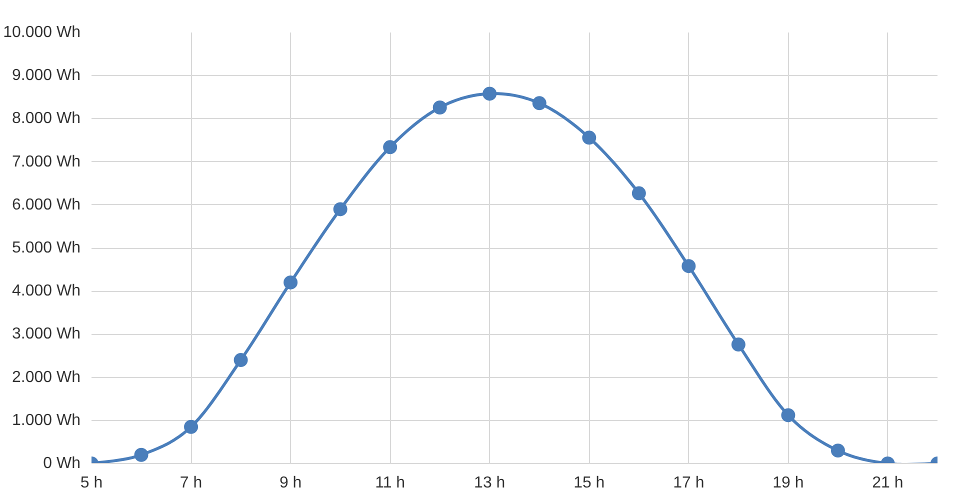 This screenshot has width=975, height=494. Describe the element at coordinates (490, 483) in the screenshot. I see `x-tick-label: 13 h` at that location.